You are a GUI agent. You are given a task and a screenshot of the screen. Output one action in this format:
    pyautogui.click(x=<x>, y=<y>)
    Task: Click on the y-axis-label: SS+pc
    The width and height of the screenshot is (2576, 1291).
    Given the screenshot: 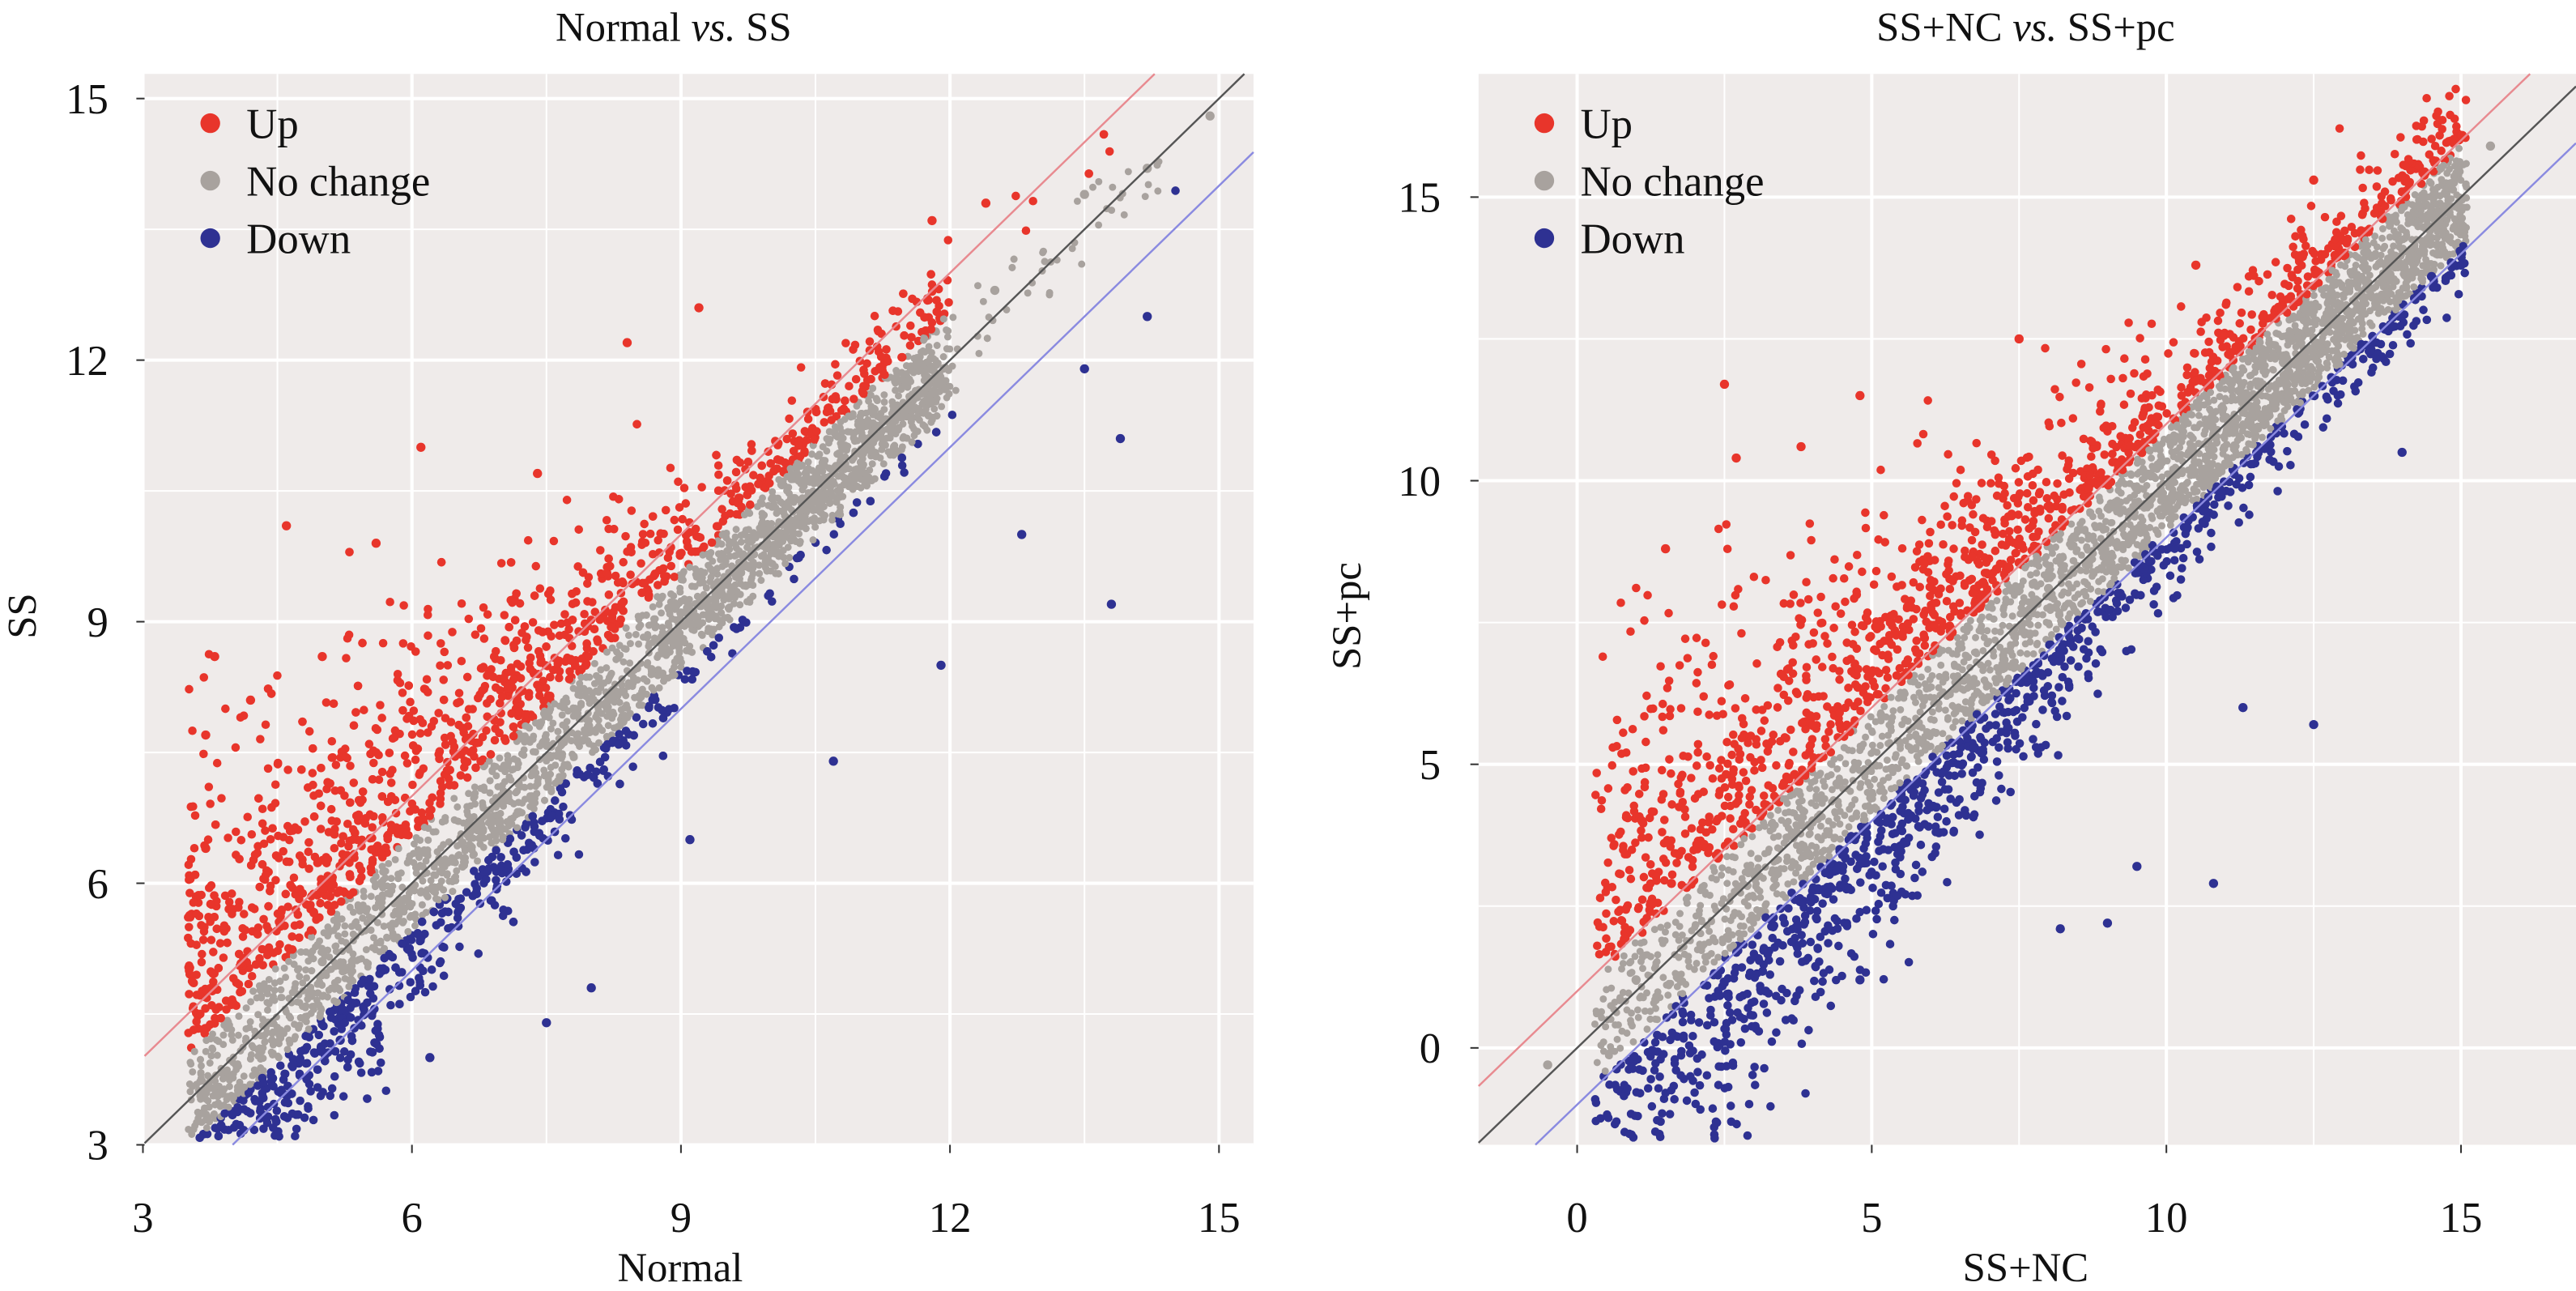 What is the action you would take?
    pyautogui.click(x=1346, y=616)
    